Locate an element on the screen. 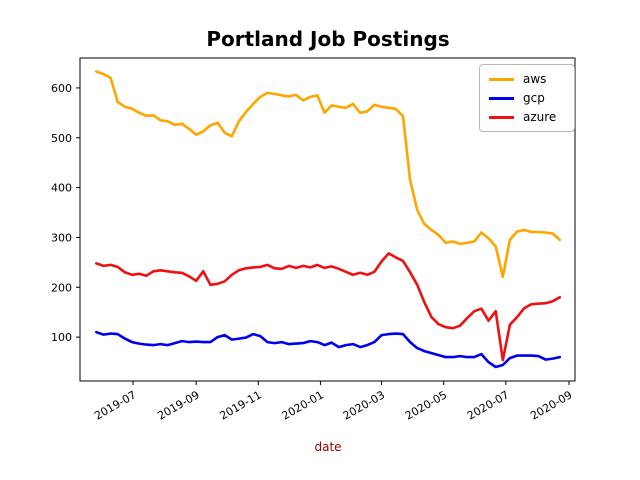 The width and height of the screenshot is (640, 480). chart-title: Portland Job Postings is located at coordinates (328, 39).